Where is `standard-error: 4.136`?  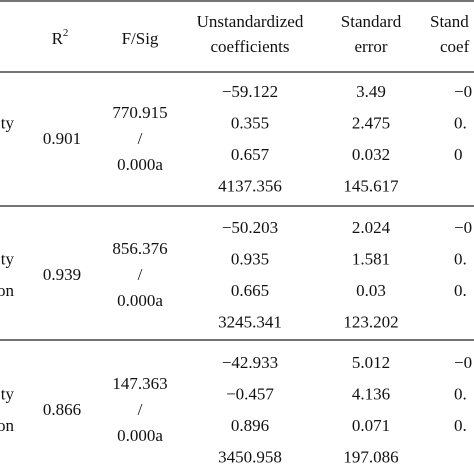 standard-error: 4.136 is located at coordinates (371, 393).